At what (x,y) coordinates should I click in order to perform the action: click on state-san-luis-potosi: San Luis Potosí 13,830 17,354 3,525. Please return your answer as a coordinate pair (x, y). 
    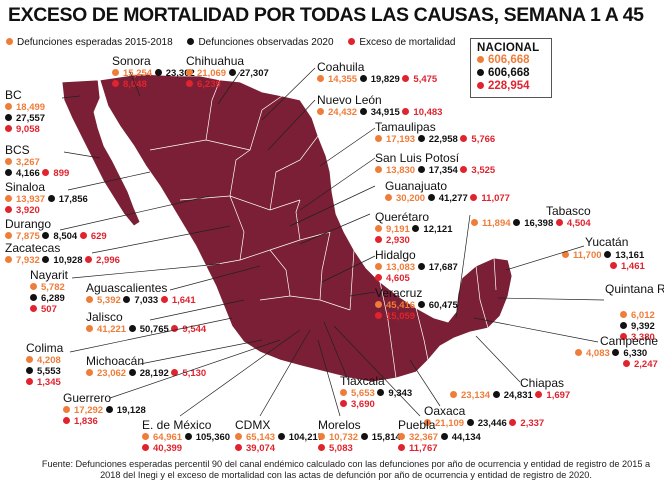
    Looking at the image, I should click on (435, 163).